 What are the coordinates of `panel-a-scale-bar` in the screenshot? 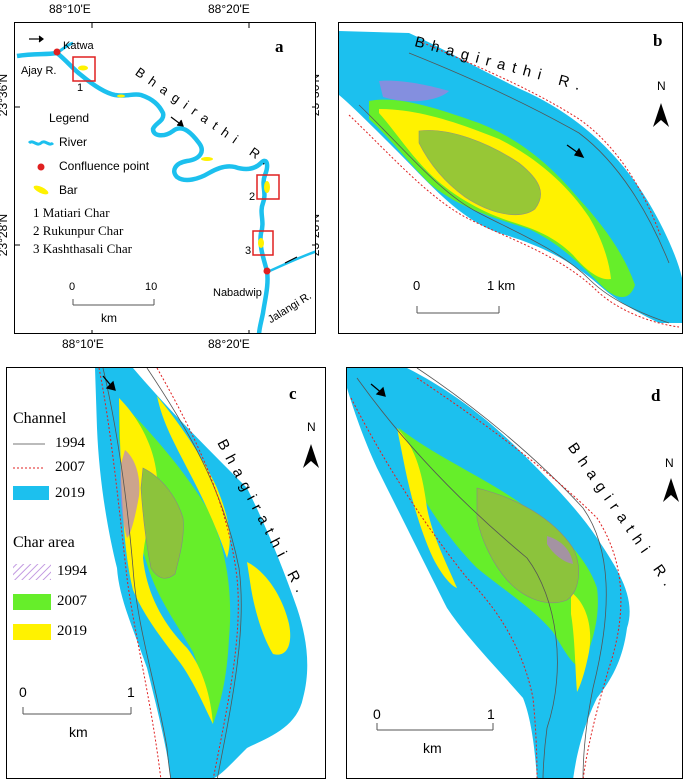 It's located at (113, 302).